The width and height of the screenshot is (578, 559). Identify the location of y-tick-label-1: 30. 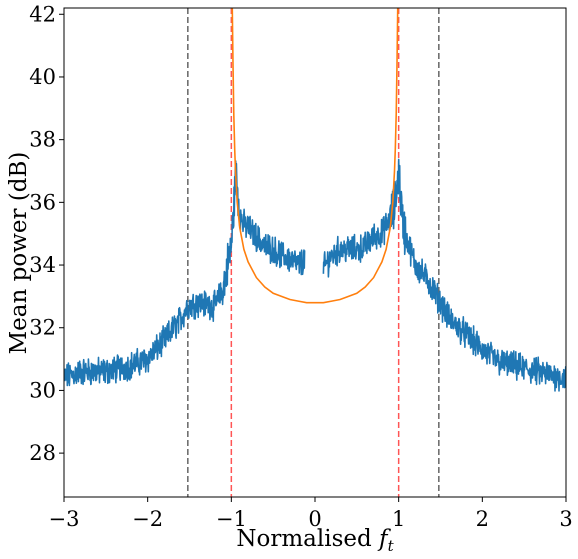
(42, 390).